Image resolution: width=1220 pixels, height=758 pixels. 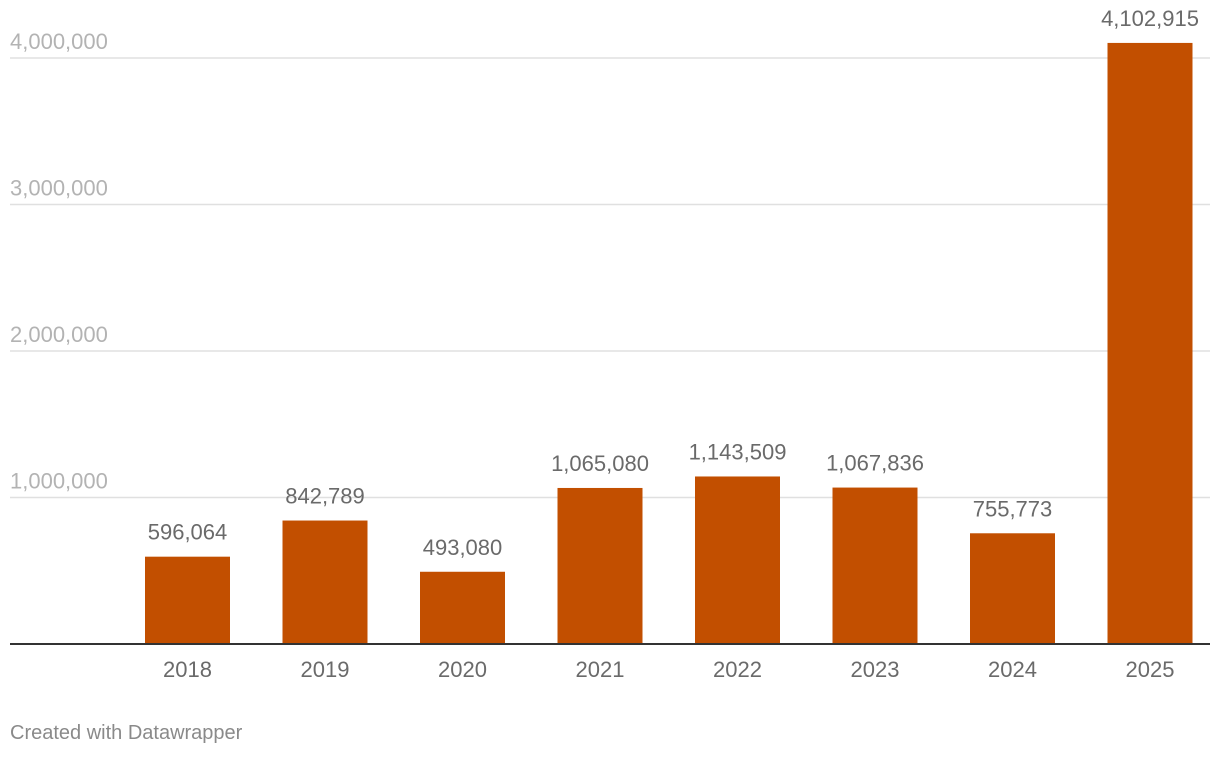 I want to click on bar-value-label: 1,067,836, so click(x=875, y=463).